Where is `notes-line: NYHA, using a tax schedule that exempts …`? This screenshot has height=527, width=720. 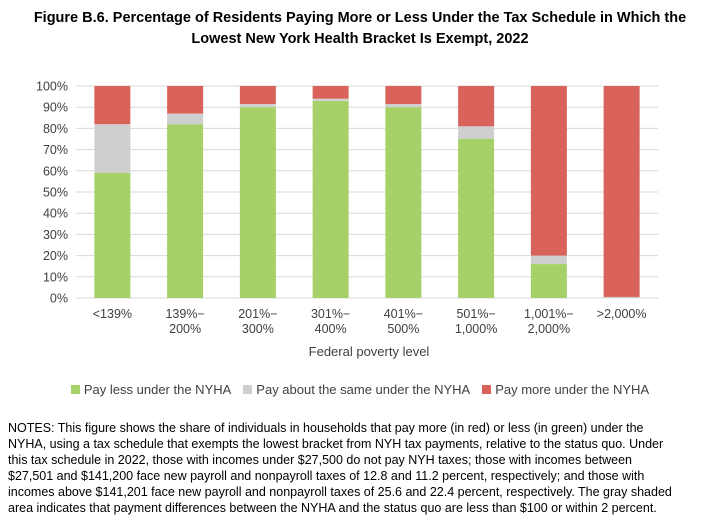
notes-line: NYHA, using a tax schedule that exempts … is located at coordinates (336, 444).